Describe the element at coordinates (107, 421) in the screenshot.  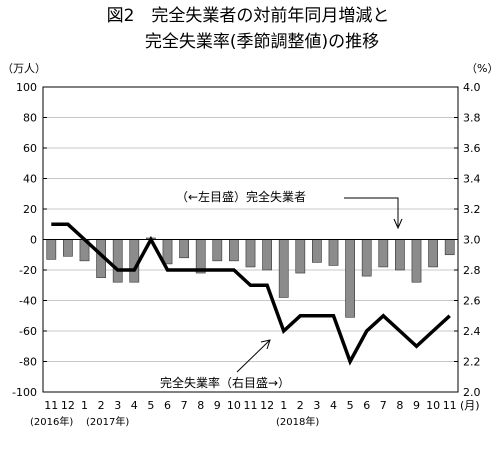
I see `year-label-2017: (2017年)` at that location.